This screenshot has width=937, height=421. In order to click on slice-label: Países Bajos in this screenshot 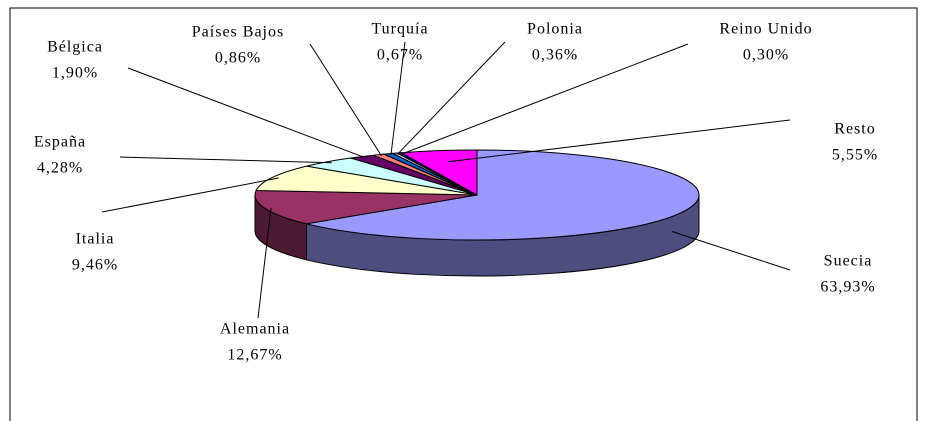, I will do `click(238, 32)`.